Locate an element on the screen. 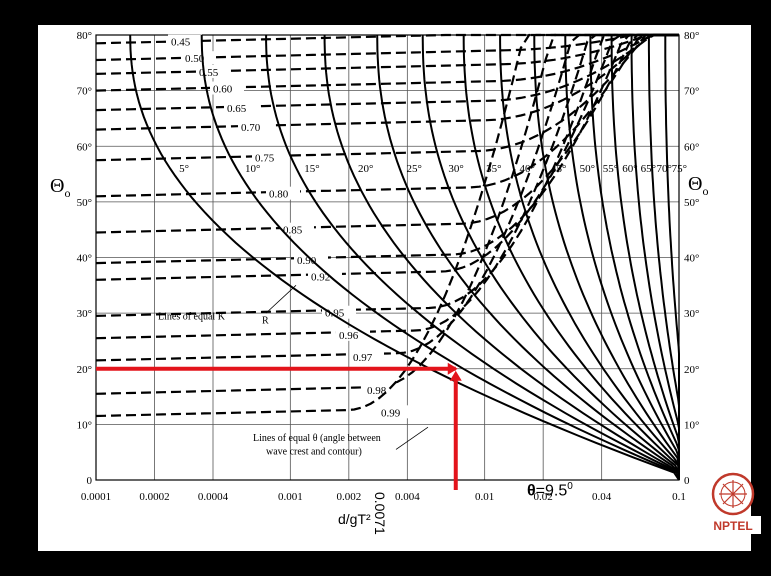  theta-curve-label: 30° is located at coordinates (455, 169).